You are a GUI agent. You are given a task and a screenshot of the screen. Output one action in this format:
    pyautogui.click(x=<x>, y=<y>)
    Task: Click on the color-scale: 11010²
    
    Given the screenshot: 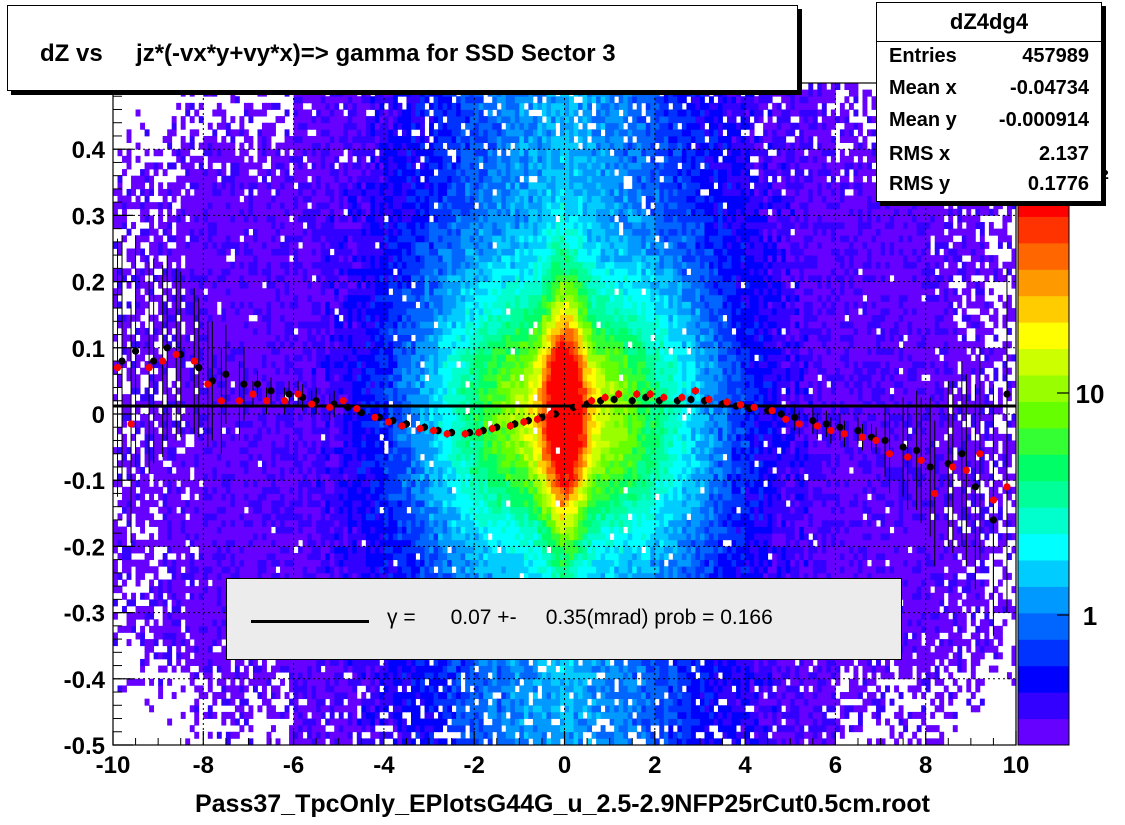 What is the action you would take?
    pyautogui.click(x=1063, y=455)
    